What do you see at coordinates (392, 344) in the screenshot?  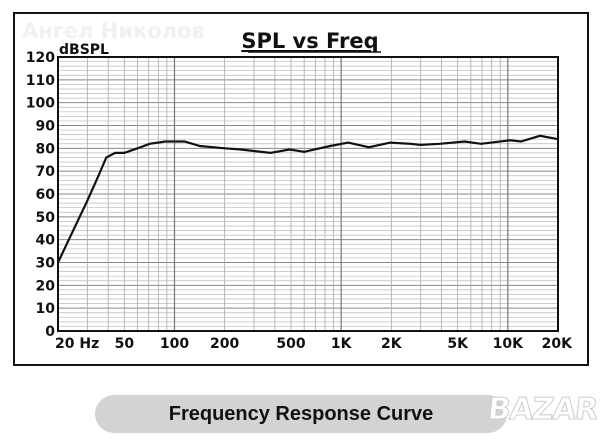 I see `x-tick-label: 2K` at bounding box center [392, 344].